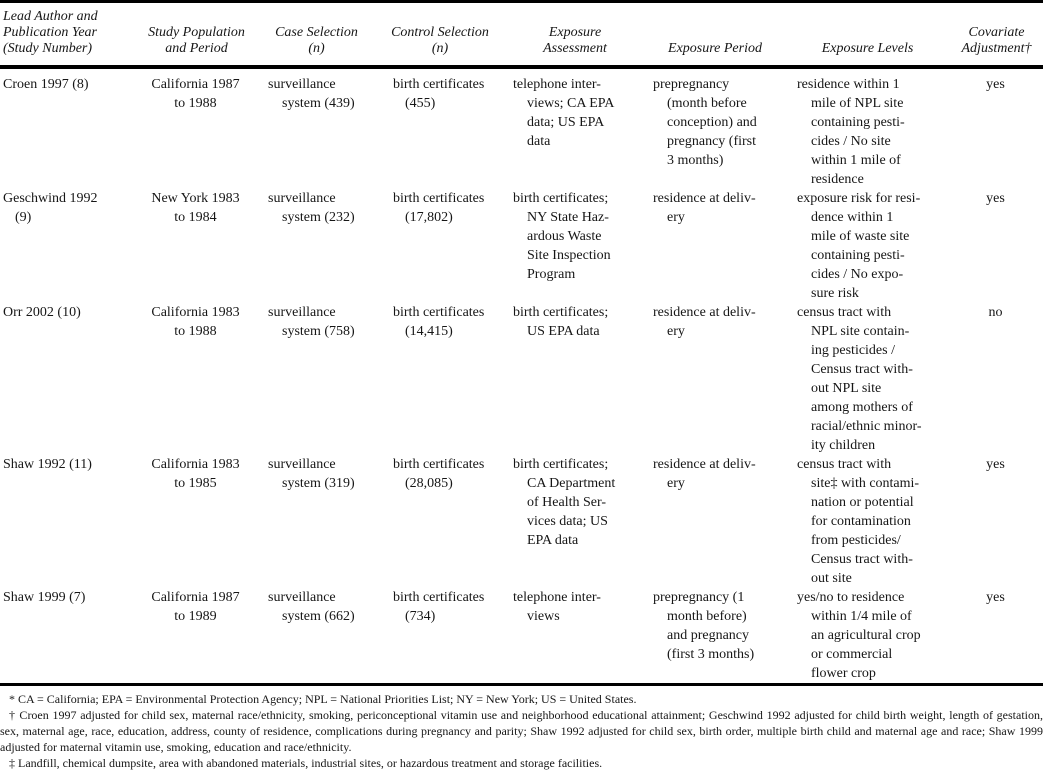 The width and height of the screenshot is (1043, 771). What do you see at coordinates (561, 322) in the screenshot?
I see `cell-exposure-assessment: birth certificates; US EPA data` at bounding box center [561, 322].